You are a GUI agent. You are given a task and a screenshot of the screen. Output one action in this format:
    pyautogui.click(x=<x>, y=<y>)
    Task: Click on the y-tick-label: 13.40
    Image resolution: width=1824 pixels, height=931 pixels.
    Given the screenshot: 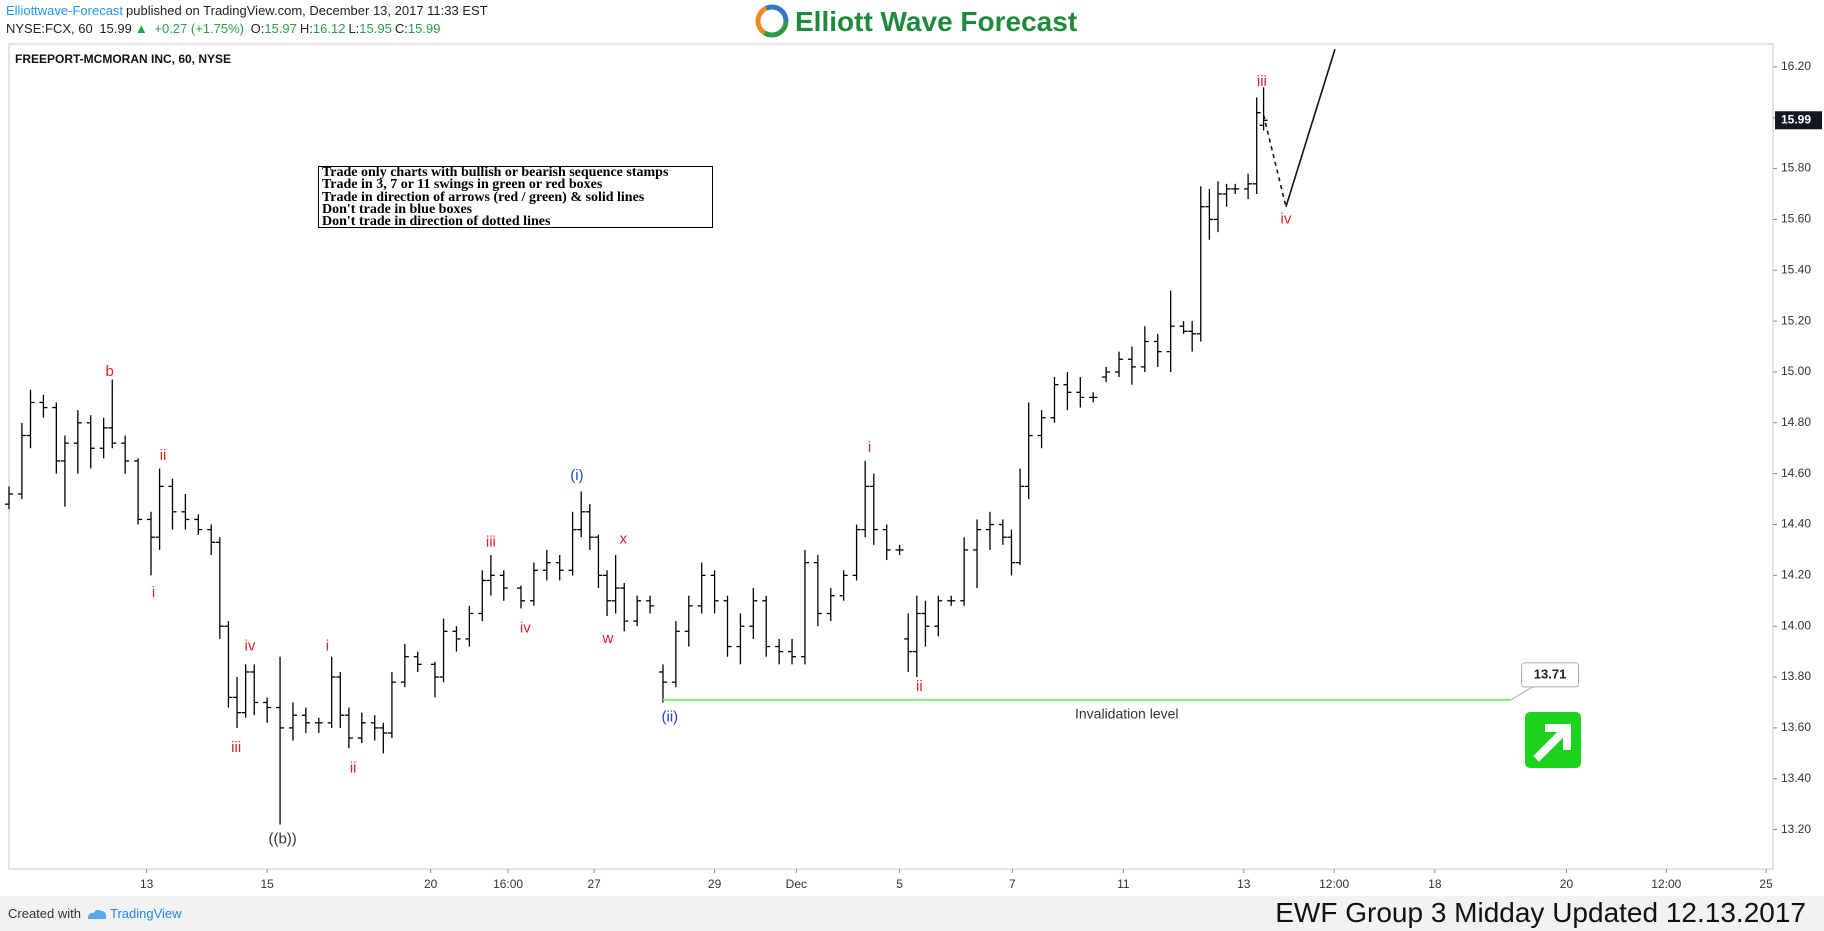 What is the action you would take?
    pyautogui.click(x=1796, y=778)
    